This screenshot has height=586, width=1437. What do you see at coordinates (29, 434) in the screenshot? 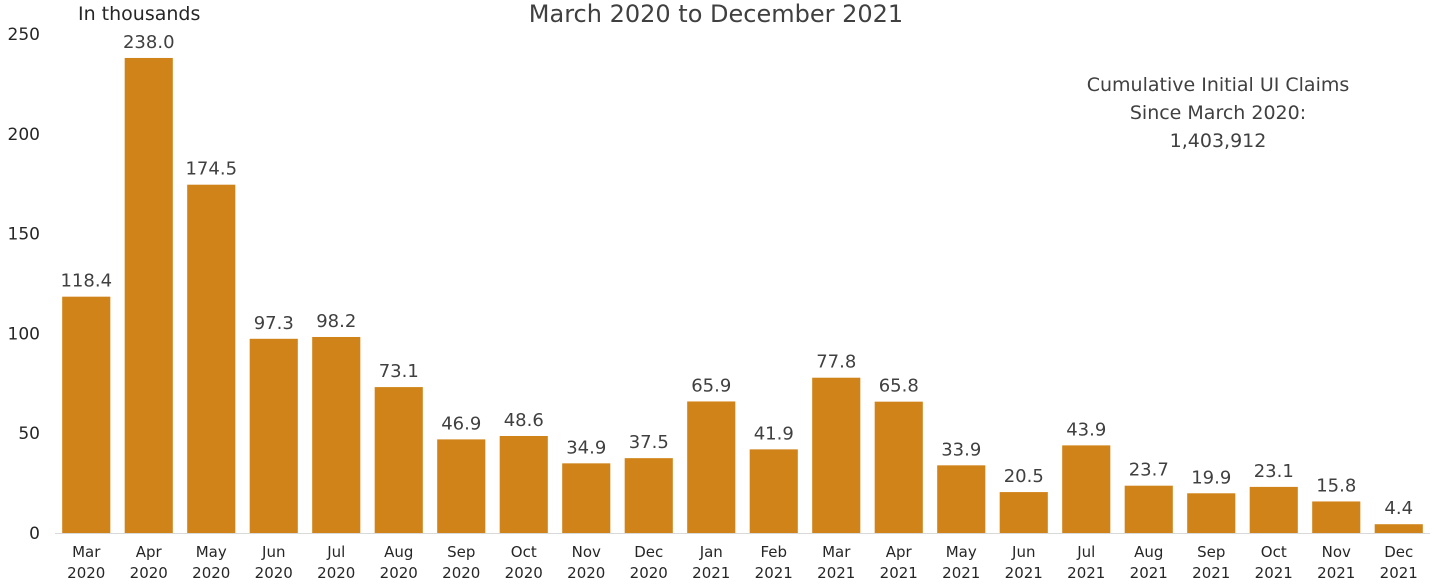
I see `y-tick-label: 50` at bounding box center [29, 434].